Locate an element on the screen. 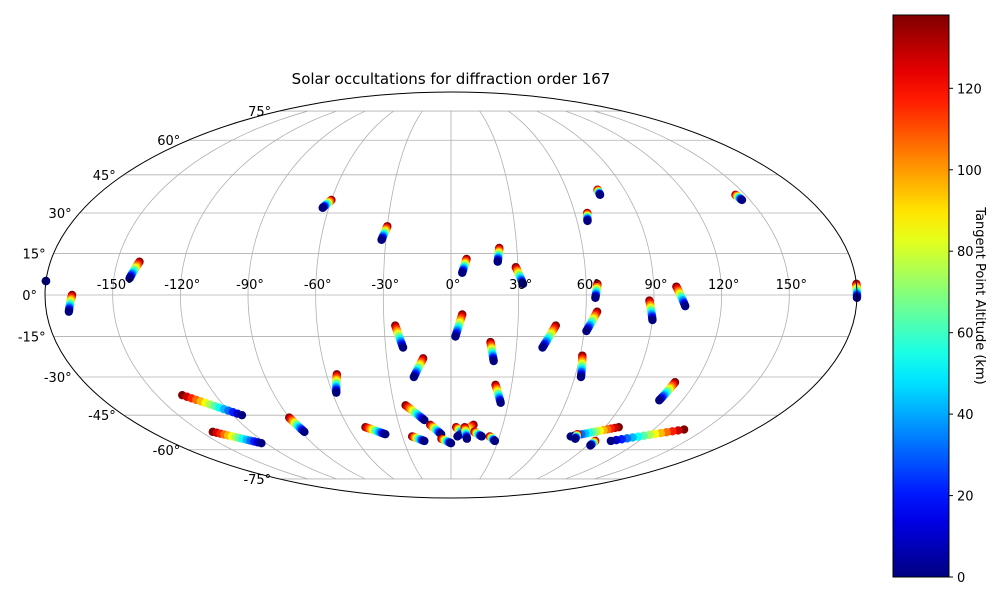 The width and height of the screenshot is (1000, 600). colorbar-gradient is located at coordinates (921, 296).